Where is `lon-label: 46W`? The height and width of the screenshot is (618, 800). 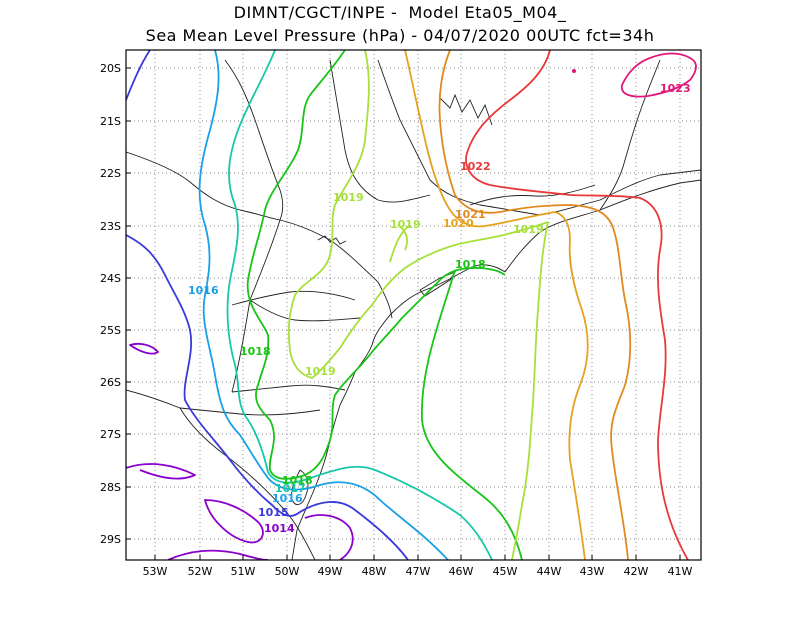
lon-label: 46W is located at coordinates (461, 571).